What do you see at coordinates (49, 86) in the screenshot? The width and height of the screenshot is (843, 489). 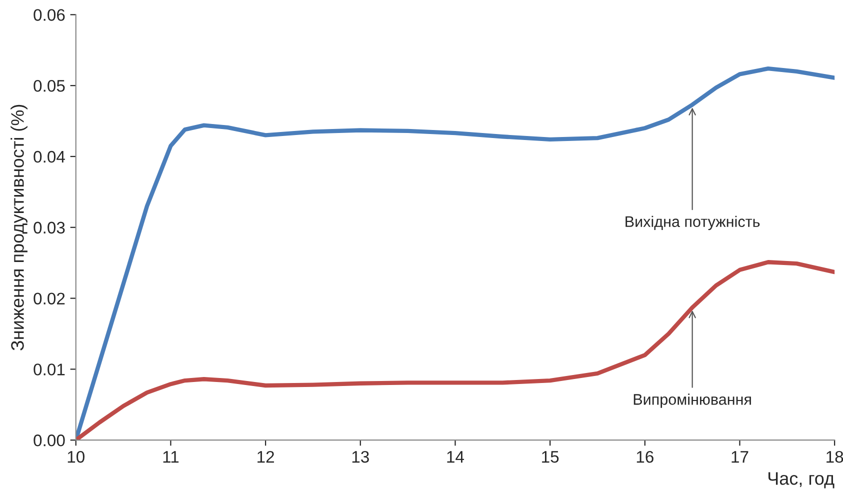 I see `y-tick-label: 0.05` at bounding box center [49, 86].